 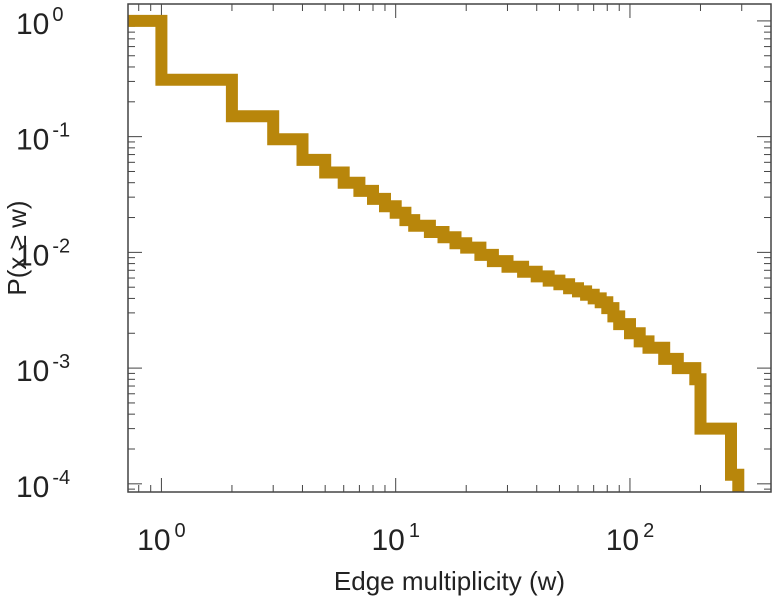 What do you see at coordinates (43, 138) in the screenshot?
I see `y-tick-label: 10 -1` at bounding box center [43, 138].